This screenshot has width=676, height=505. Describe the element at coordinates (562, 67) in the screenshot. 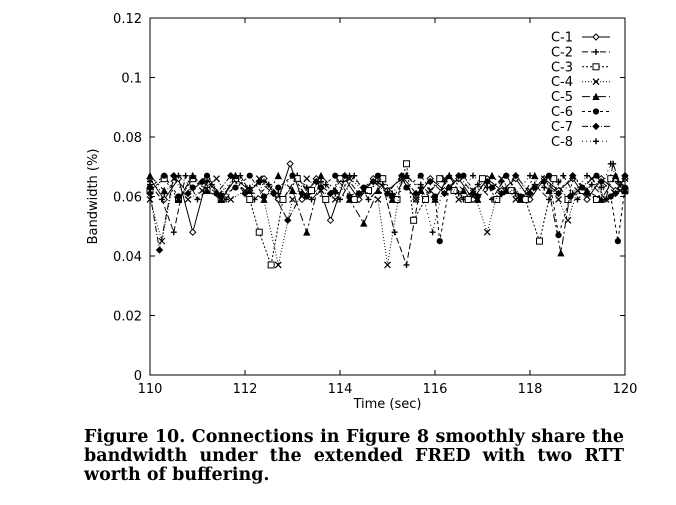

I see `legend-label: C-3` at that location.